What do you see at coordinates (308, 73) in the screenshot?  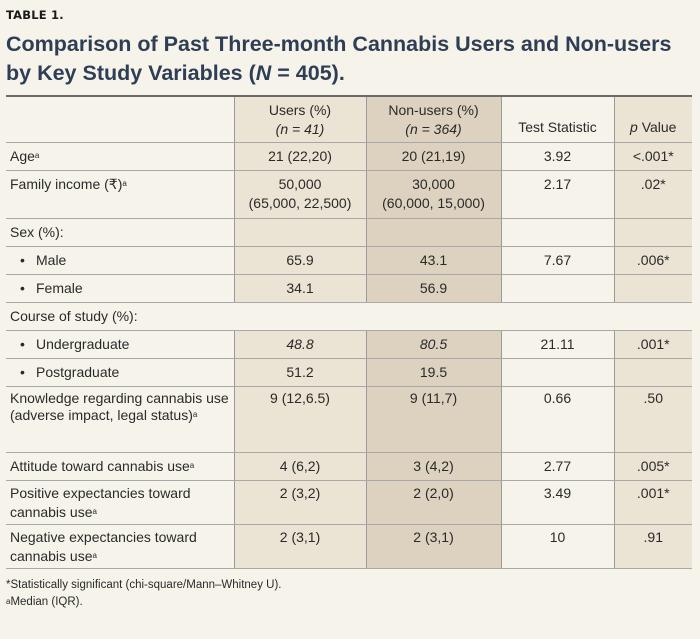 I see `title-suffix: = 405).` at bounding box center [308, 73].